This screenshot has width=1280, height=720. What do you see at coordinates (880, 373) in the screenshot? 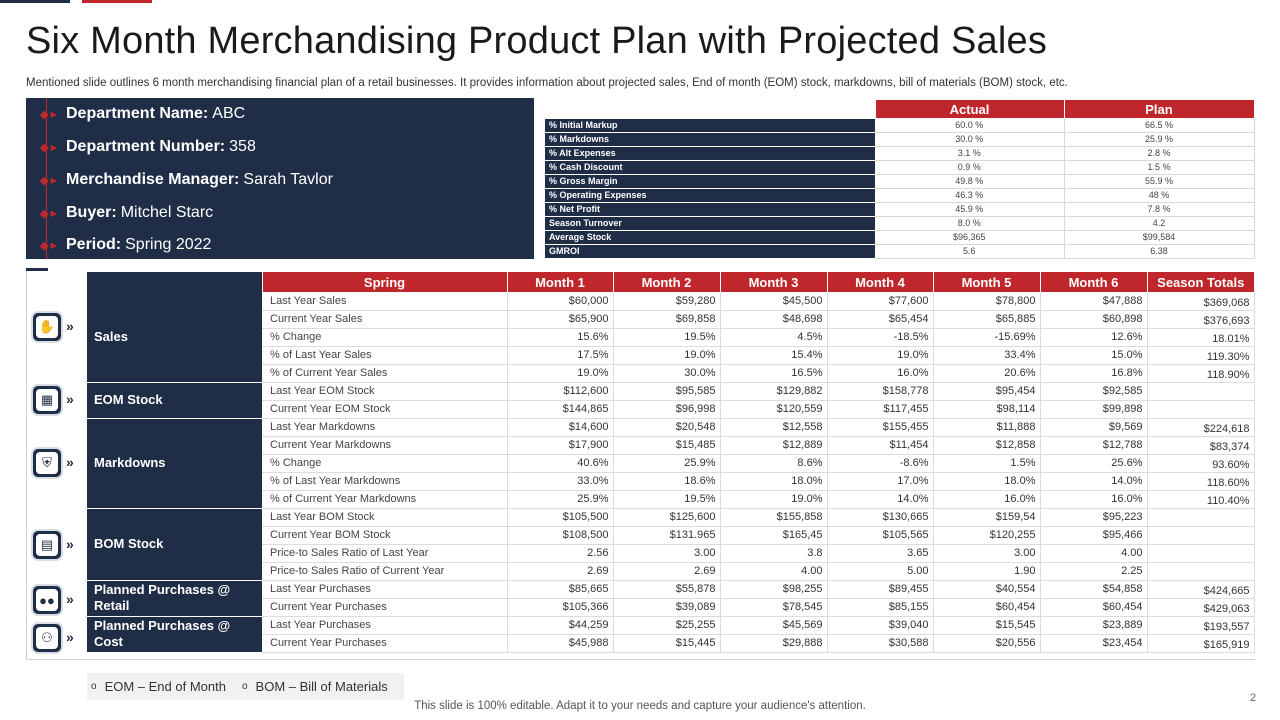
I see `month-value-cell: 16.0%` at bounding box center [880, 373].